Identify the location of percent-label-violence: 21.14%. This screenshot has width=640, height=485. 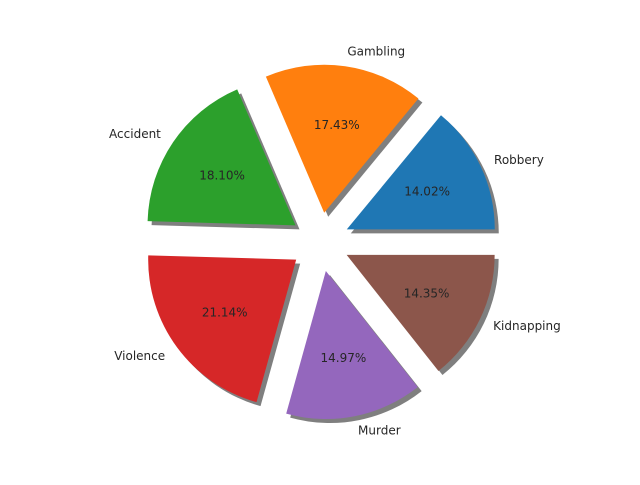
(225, 312).